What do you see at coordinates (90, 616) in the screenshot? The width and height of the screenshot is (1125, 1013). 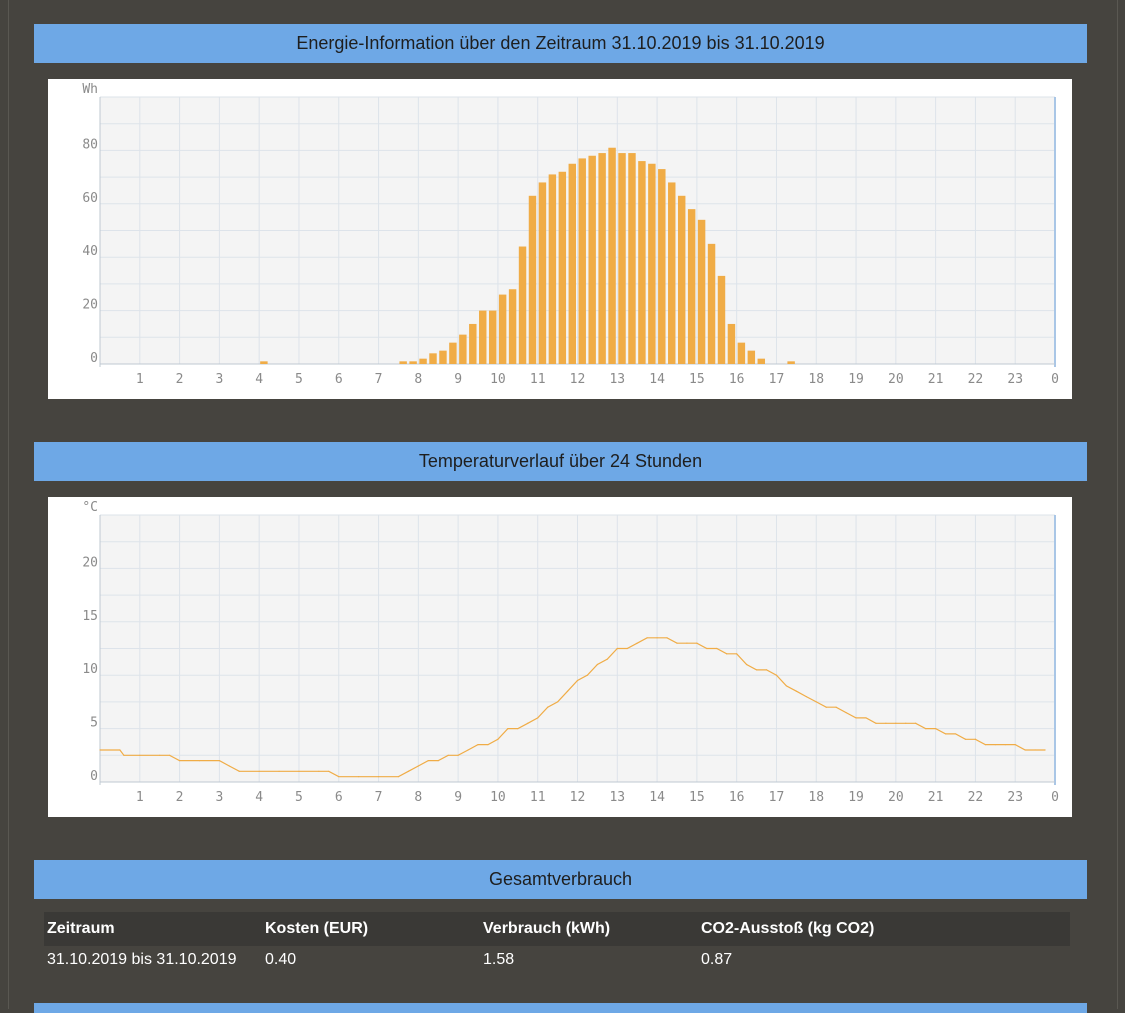 I see `y-tick-label: 15` at bounding box center [90, 616].